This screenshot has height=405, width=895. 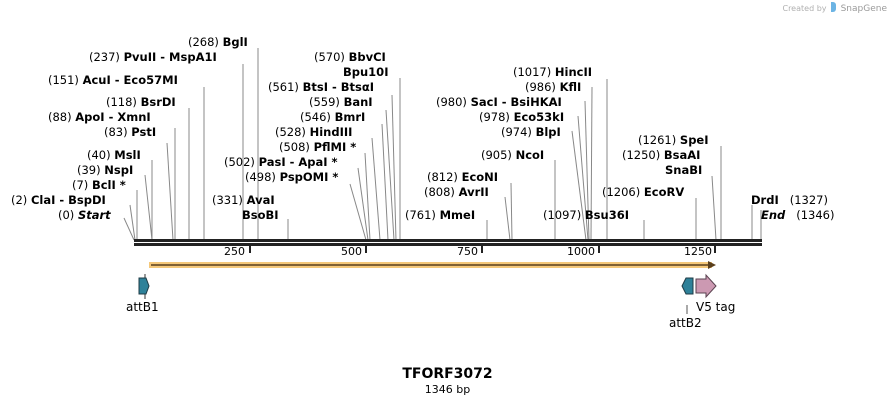 What do you see at coordinates (447, 374) in the screenshot?
I see `sequence-title: TFORF3072` at bounding box center [447, 374].